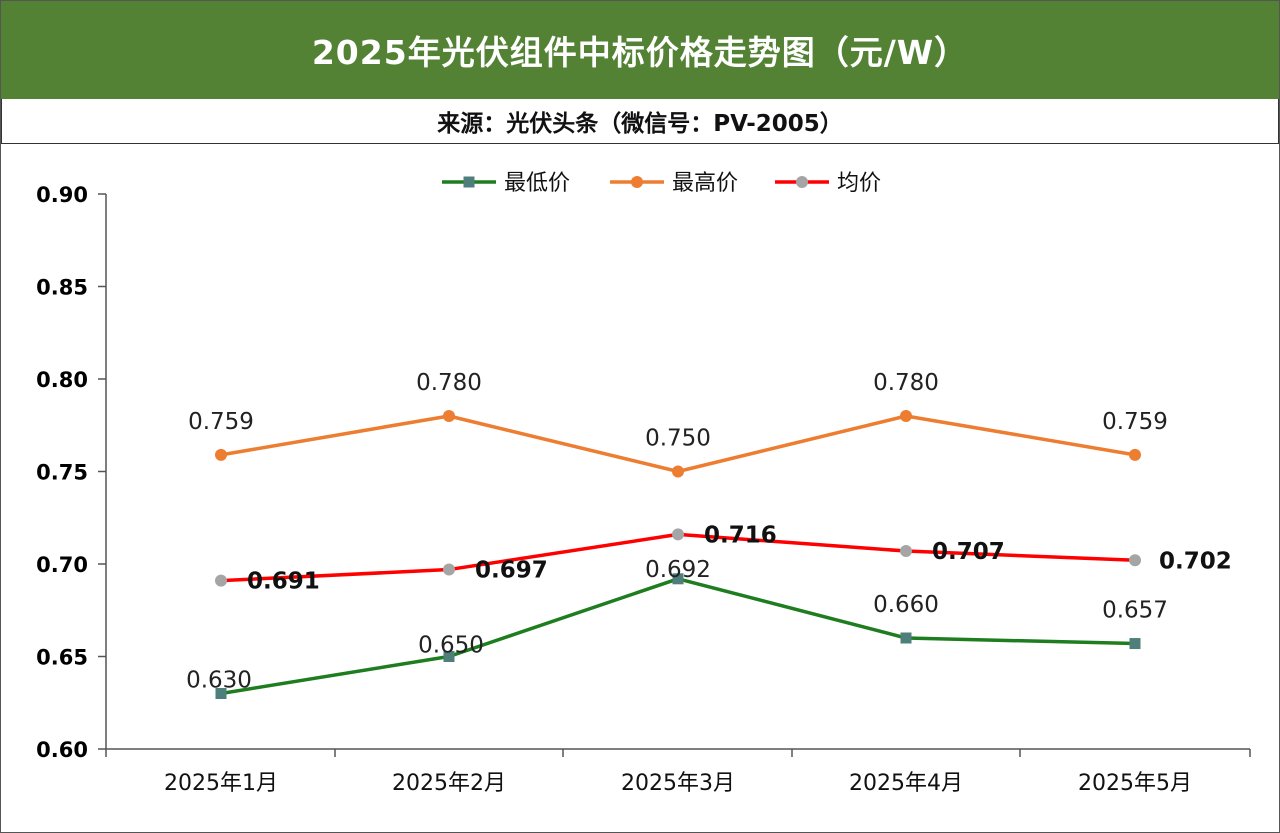 This screenshot has height=833, width=1280. I want to click on data-label: 0.691, so click(283, 582).